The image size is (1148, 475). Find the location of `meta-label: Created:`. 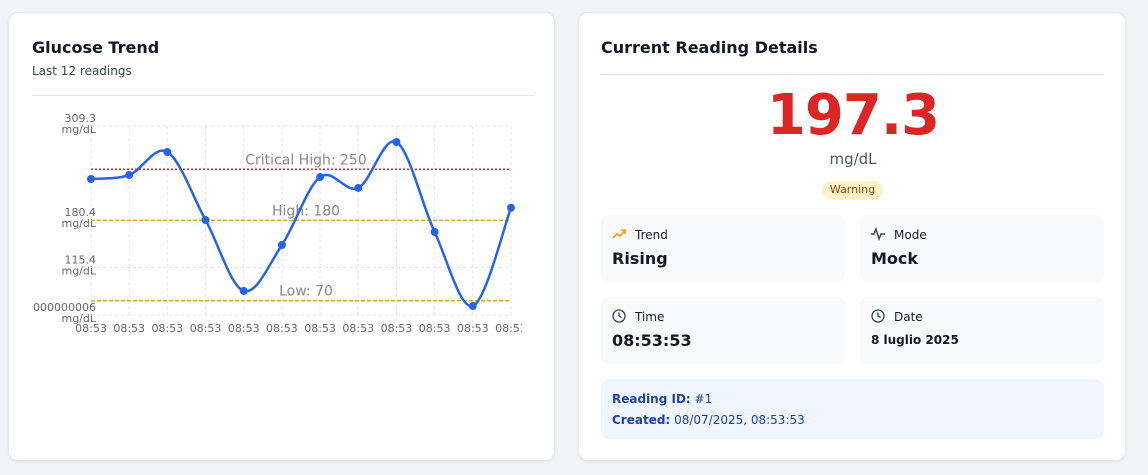

meta-label: Created: is located at coordinates (641, 420).